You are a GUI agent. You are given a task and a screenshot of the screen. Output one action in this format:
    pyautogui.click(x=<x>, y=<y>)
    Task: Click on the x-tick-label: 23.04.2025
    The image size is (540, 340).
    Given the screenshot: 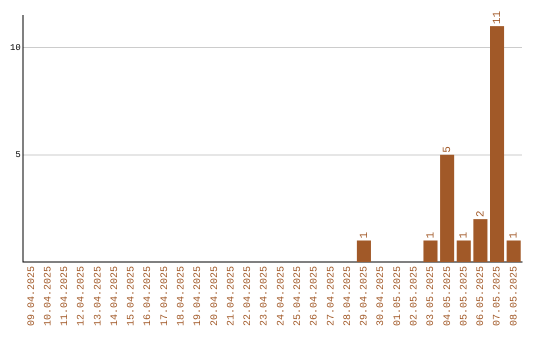 What is the action you would take?
    pyautogui.click(x=265, y=296)
    